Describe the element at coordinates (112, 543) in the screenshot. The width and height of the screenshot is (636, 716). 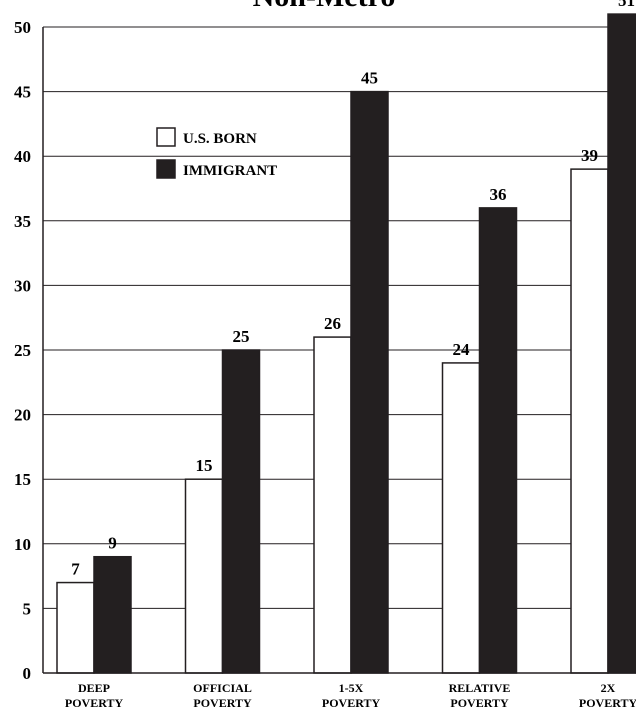
I see `data-label: 9` at that location.